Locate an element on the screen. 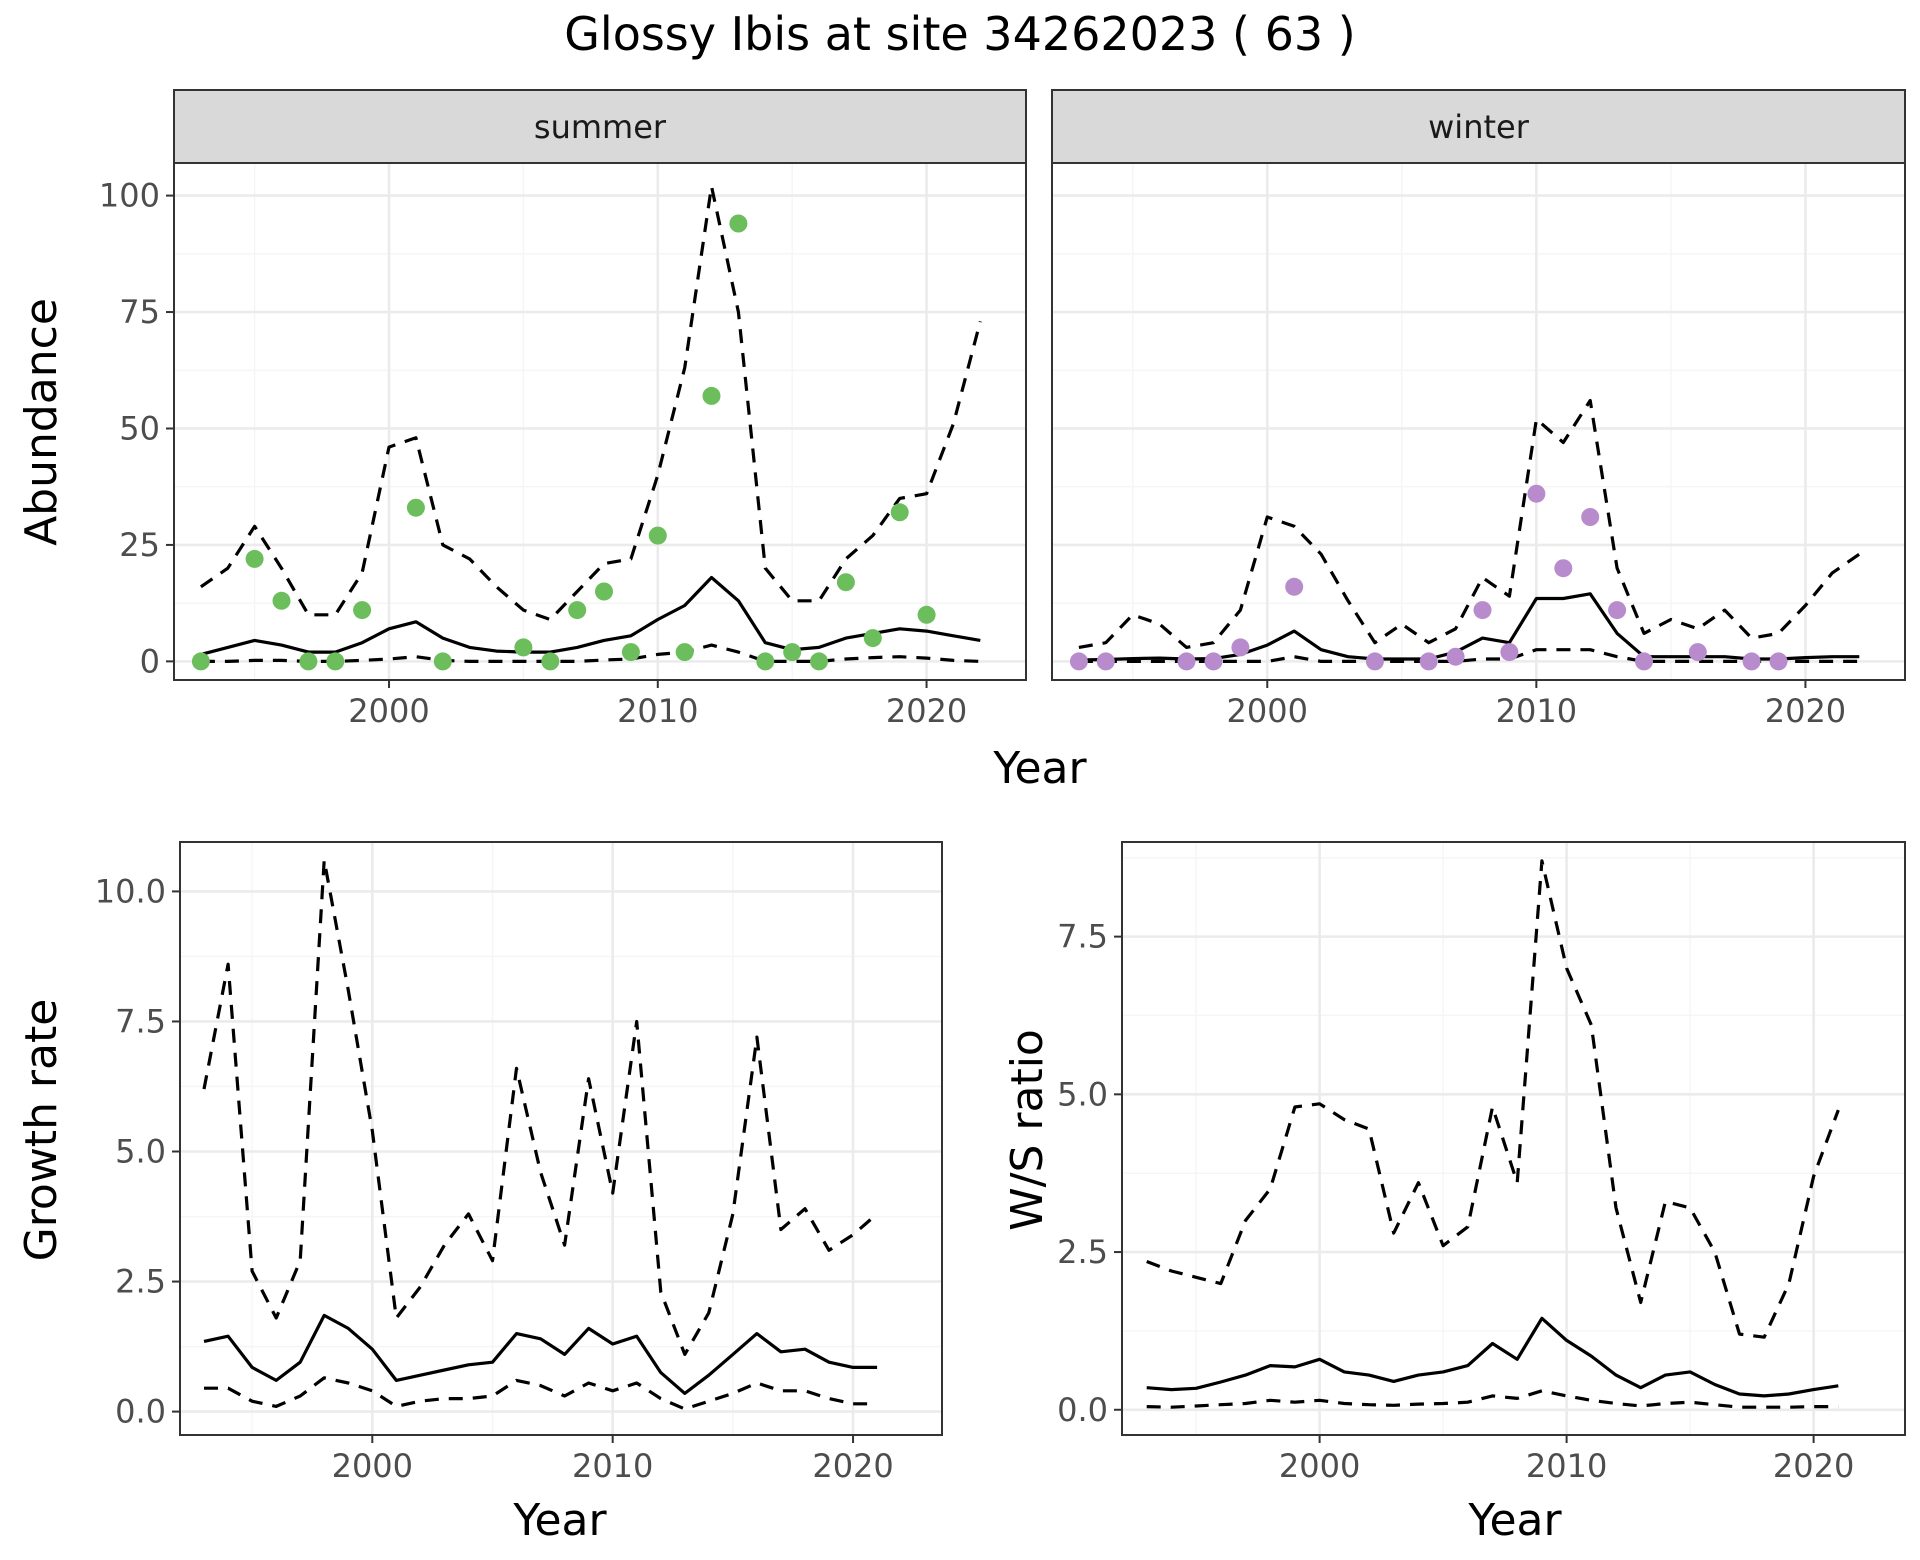  abundance-winter-strip-label: winter is located at coordinates (1479, 127).